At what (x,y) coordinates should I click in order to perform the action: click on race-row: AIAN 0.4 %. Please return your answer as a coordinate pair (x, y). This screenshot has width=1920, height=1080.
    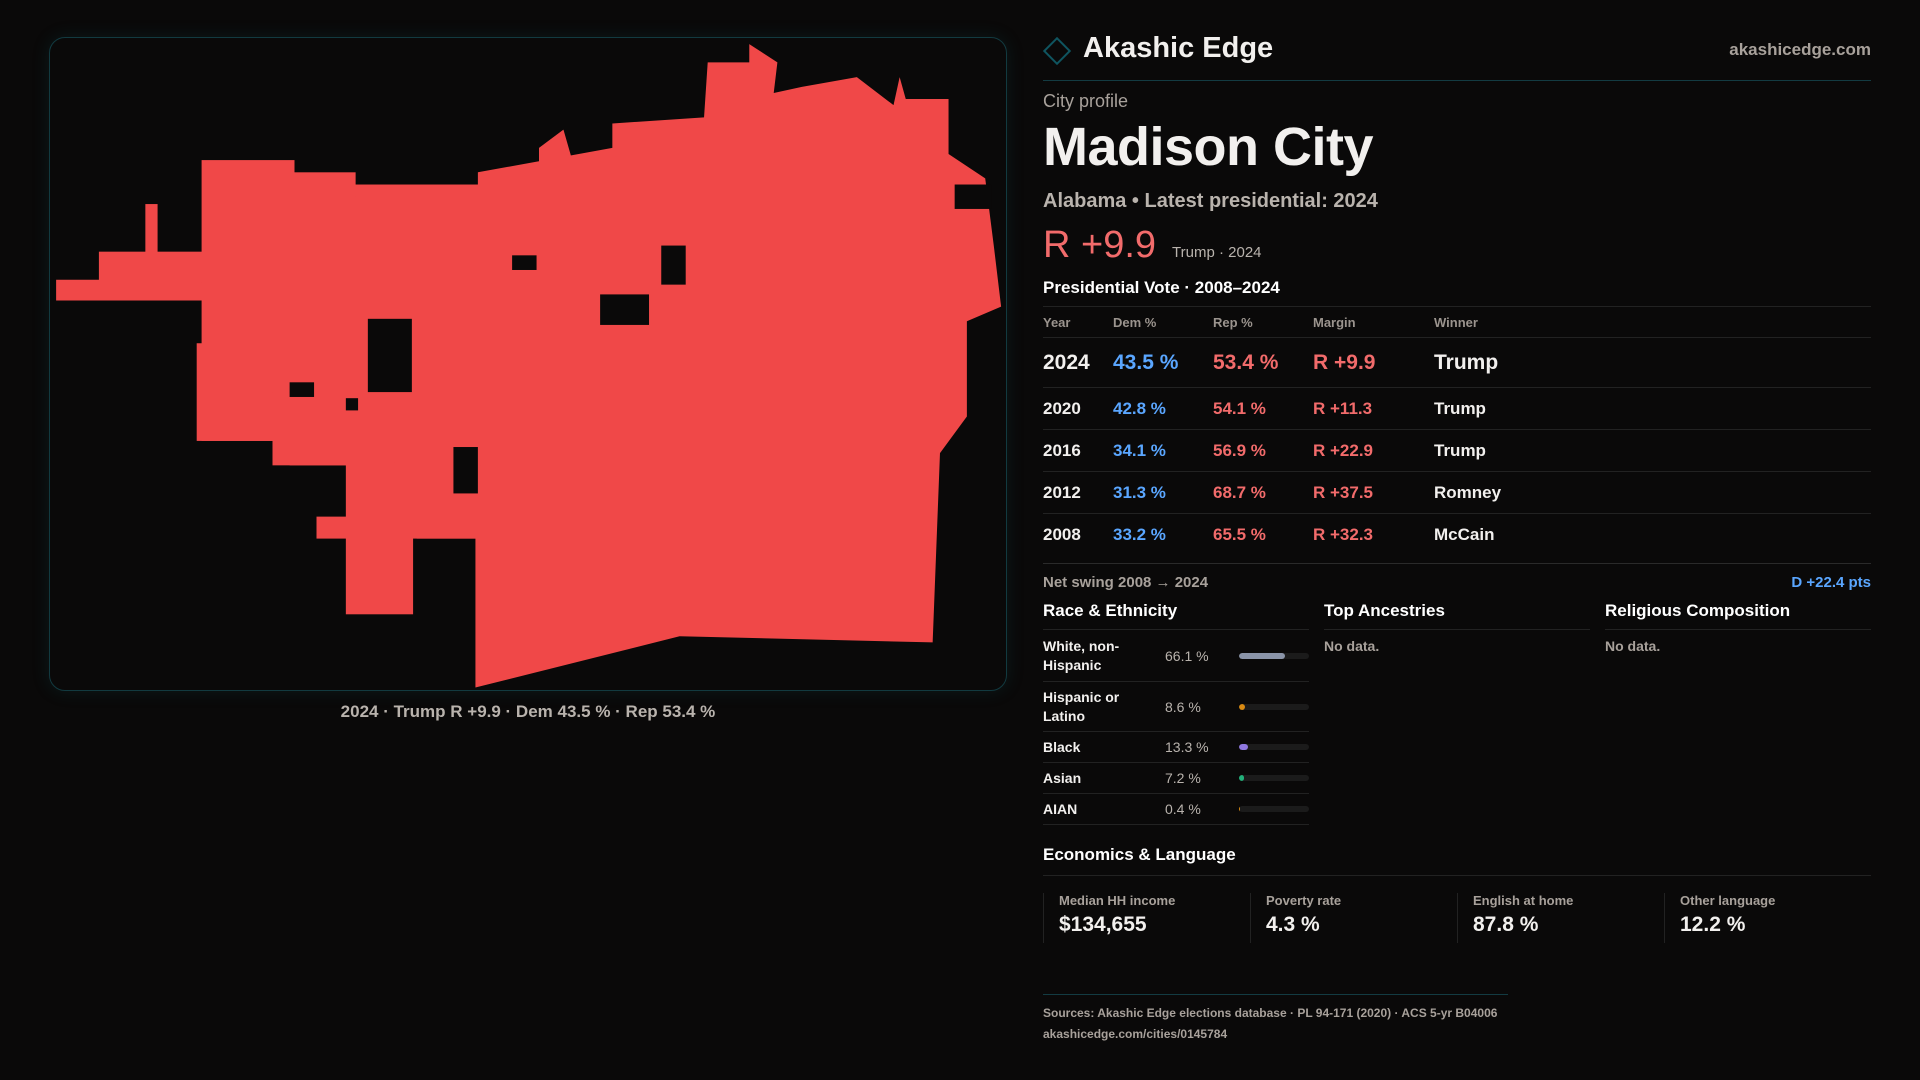
    Looking at the image, I should click on (1176, 809).